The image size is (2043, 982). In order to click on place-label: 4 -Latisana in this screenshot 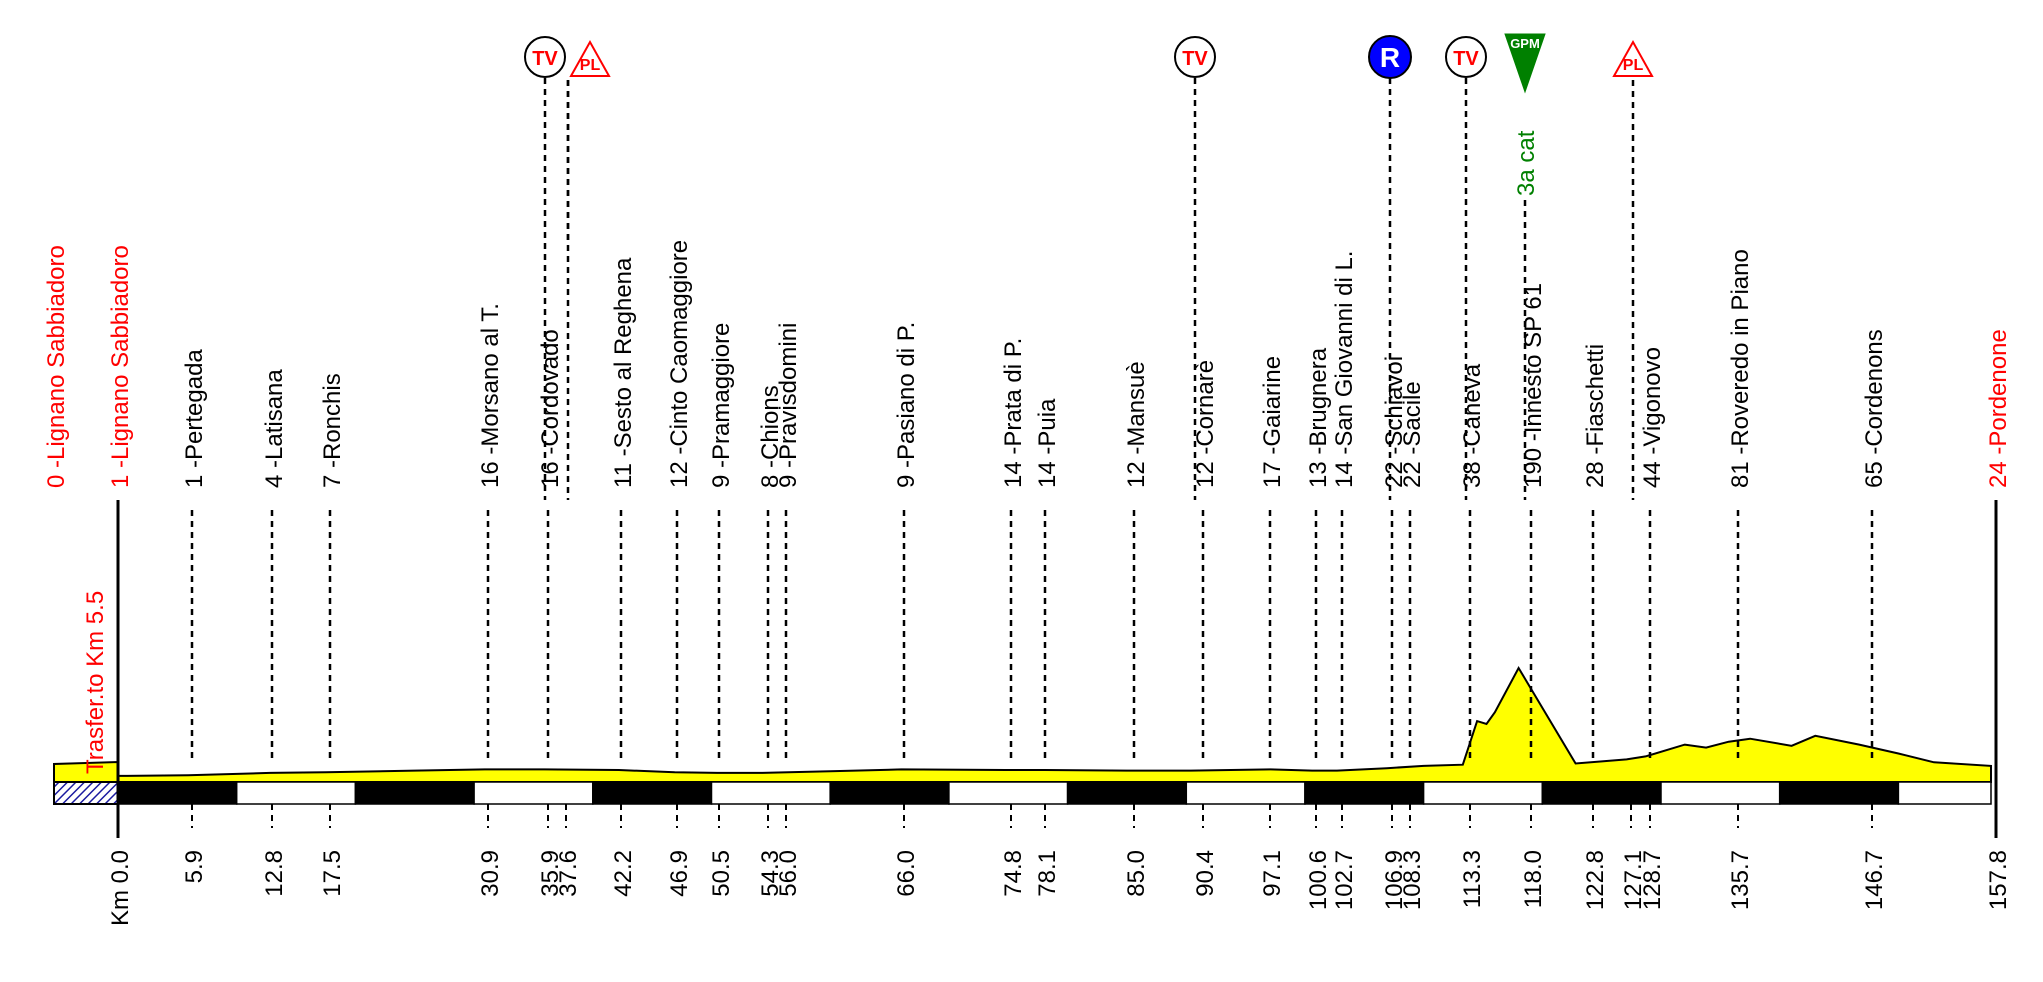, I will do `click(274, 428)`.